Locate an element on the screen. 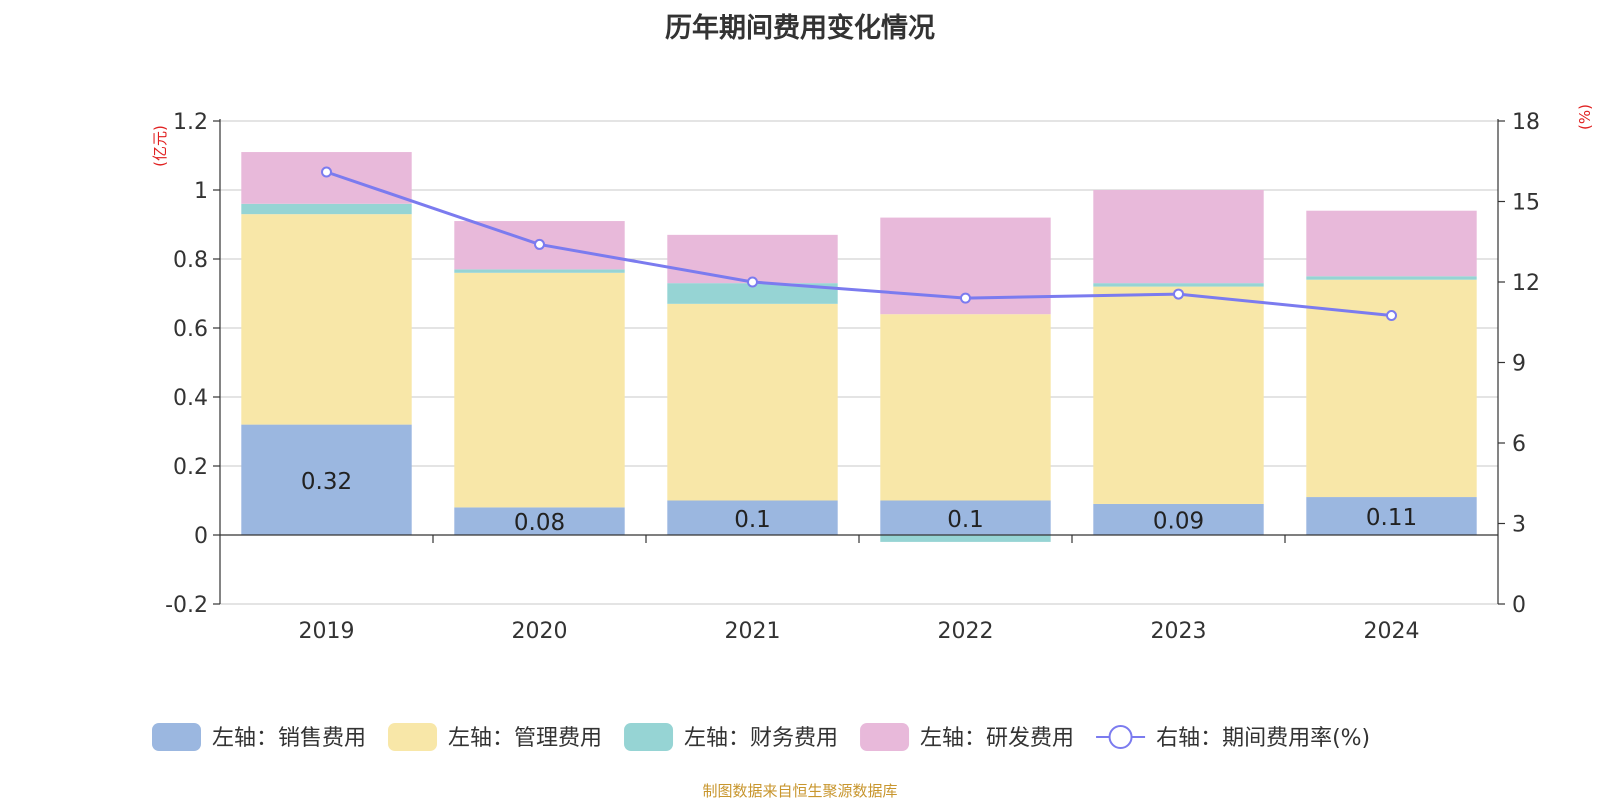 The image size is (1600, 801). right-tick-label: 3 is located at coordinates (1519, 525).